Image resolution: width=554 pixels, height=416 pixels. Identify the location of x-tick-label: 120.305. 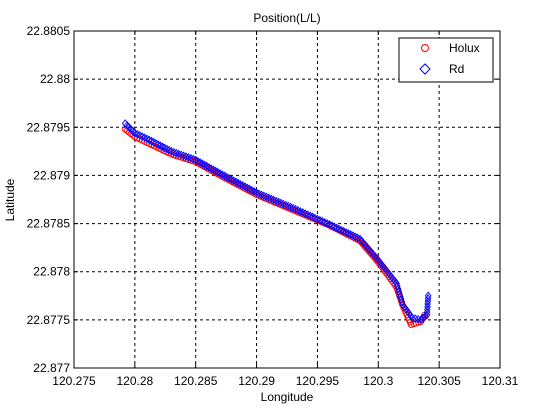
(439, 381).